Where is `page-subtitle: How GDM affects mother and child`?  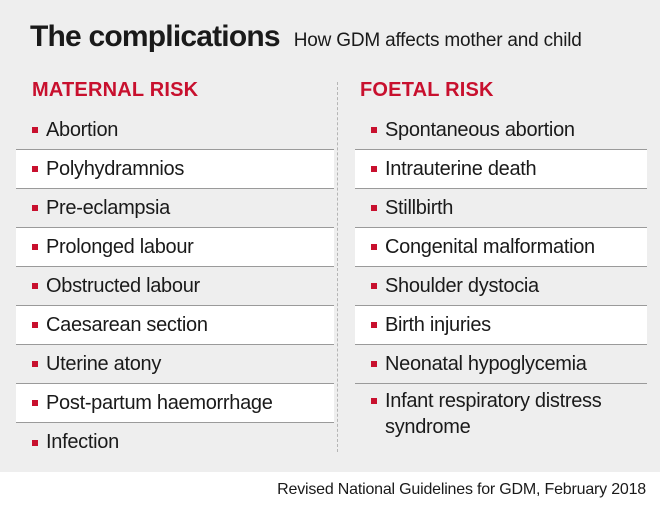
page-subtitle: How GDM affects mother and child is located at coordinates (437, 40).